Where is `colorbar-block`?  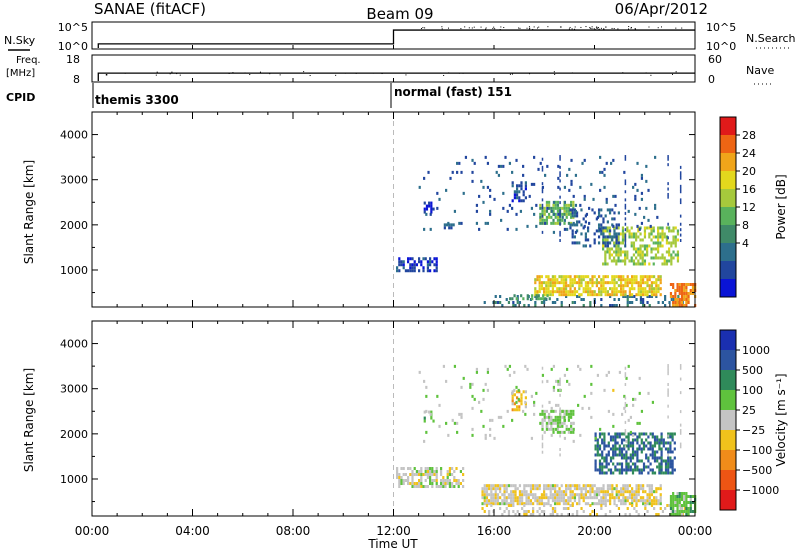 colorbar-block is located at coordinates (728, 216).